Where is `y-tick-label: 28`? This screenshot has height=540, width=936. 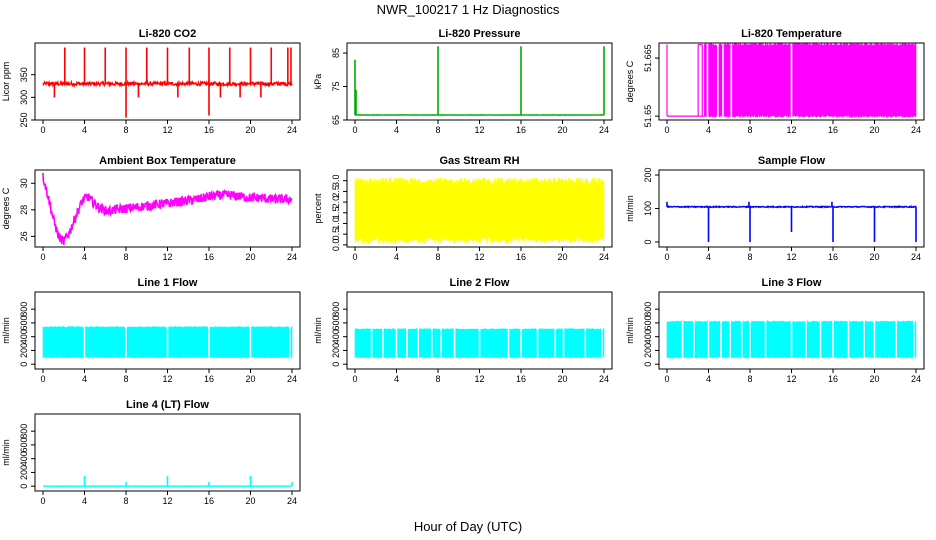 y-tick-label: 28 is located at coordinates (24, 210).